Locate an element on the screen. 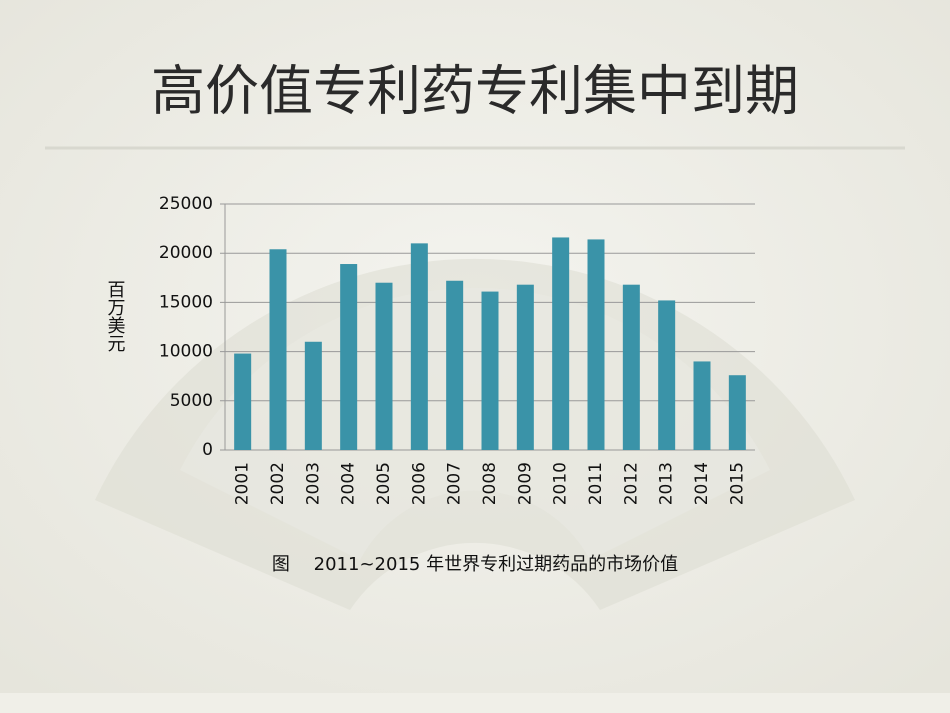 This screenshot has width=950, height=713. x-tick-label: 2001 is located at coordinates (243, 483).